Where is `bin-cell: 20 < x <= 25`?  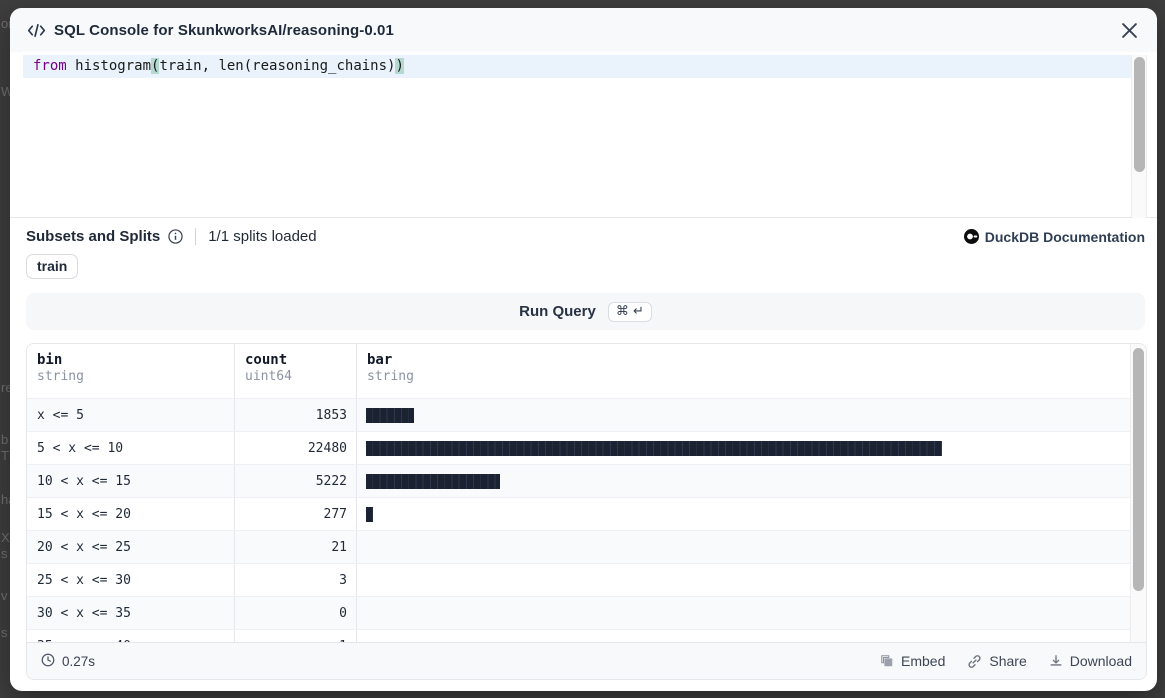
bin-cell: 20 < x <= 25 is located at coordinates (131, 547).